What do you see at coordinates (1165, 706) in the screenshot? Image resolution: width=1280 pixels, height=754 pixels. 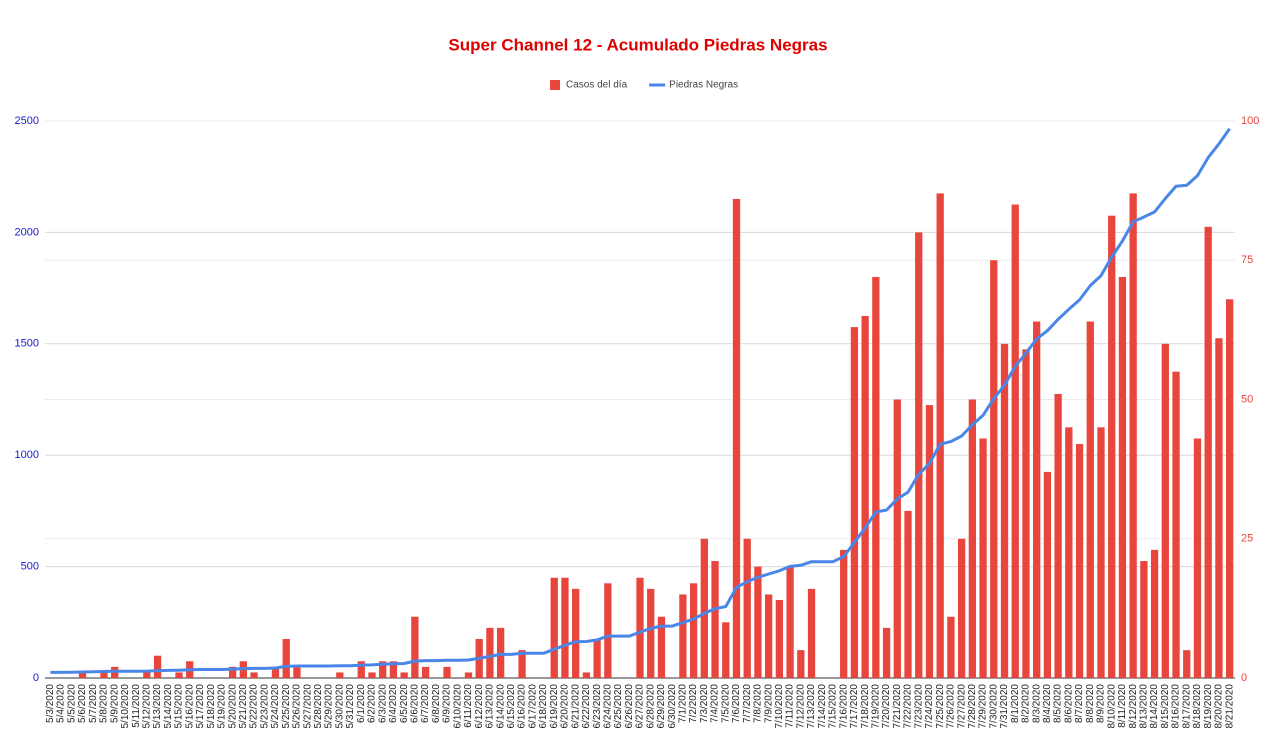 I see `x-tick-label: 8/15/2020` at bounding box center [1165, 706].